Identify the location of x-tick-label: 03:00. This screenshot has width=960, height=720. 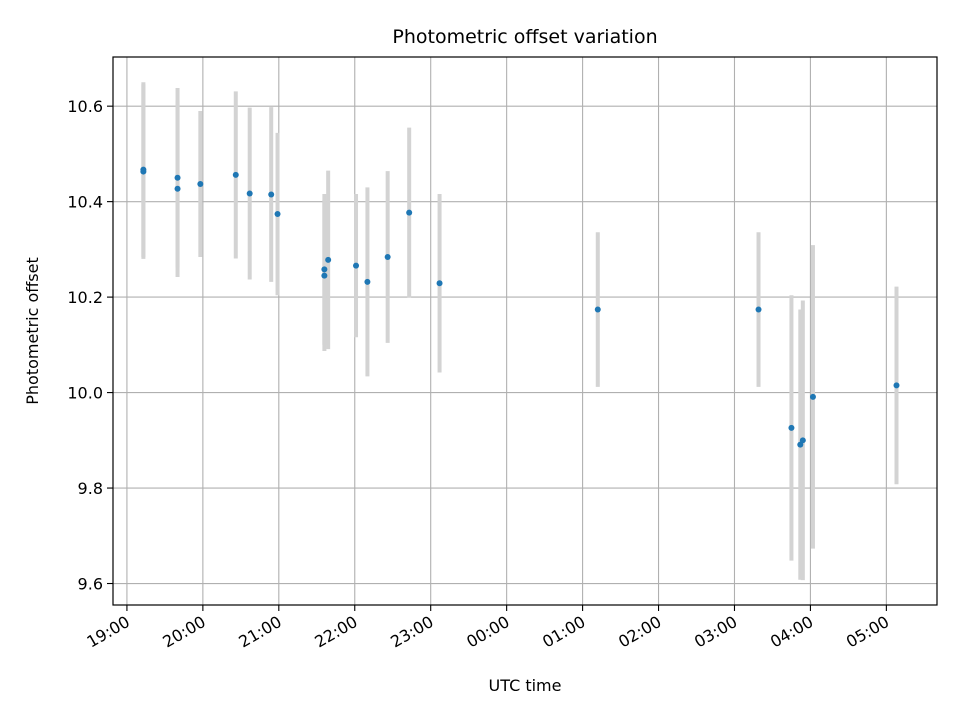
(715, 632).